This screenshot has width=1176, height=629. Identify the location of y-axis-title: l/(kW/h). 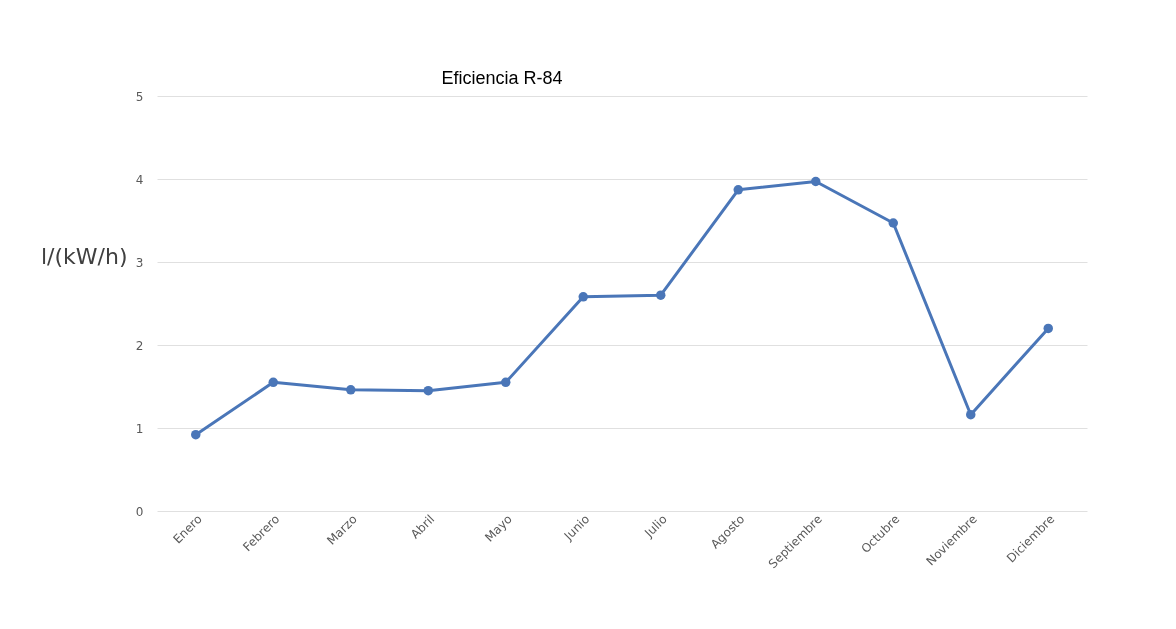
(84, 256).